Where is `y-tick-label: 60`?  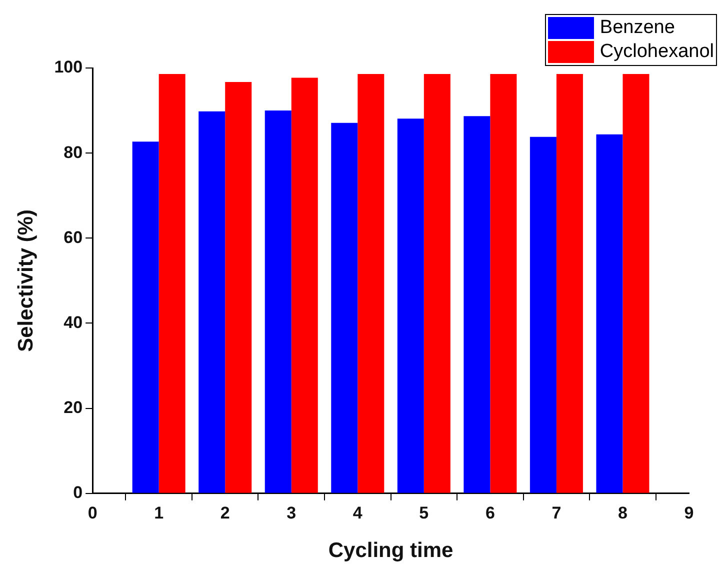 y-tick-label: 60 is located at coordinates (73, 237).